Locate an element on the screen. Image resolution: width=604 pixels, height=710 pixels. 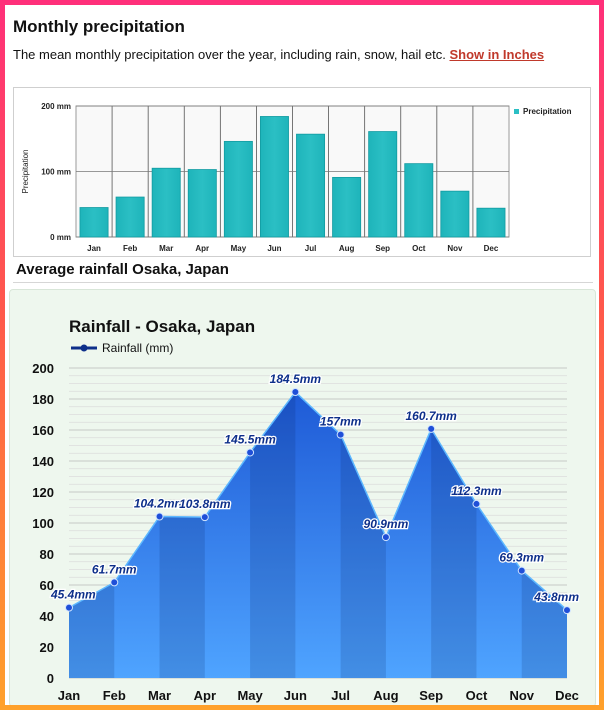
divider is located at coordinates (303, 282).